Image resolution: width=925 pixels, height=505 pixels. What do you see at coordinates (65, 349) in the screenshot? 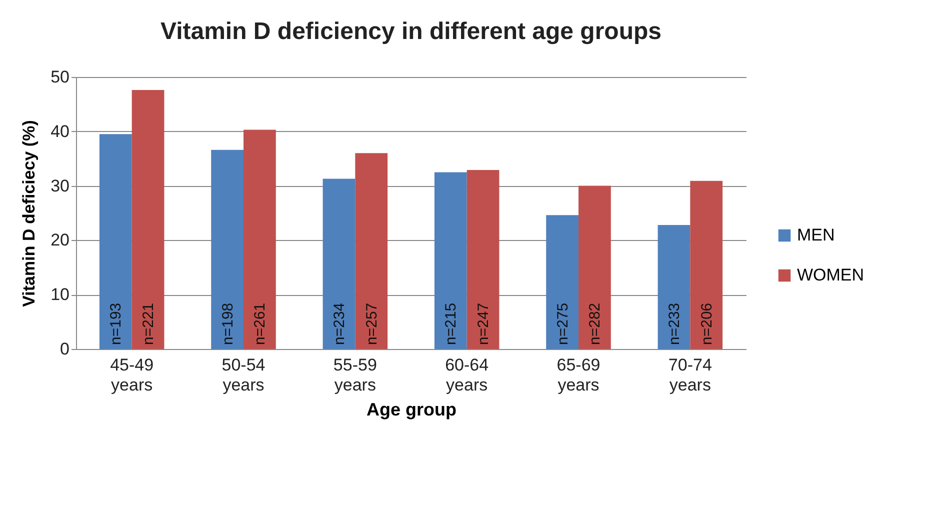
I see `y-tick-label: 0` at bounding box center [65, 349].